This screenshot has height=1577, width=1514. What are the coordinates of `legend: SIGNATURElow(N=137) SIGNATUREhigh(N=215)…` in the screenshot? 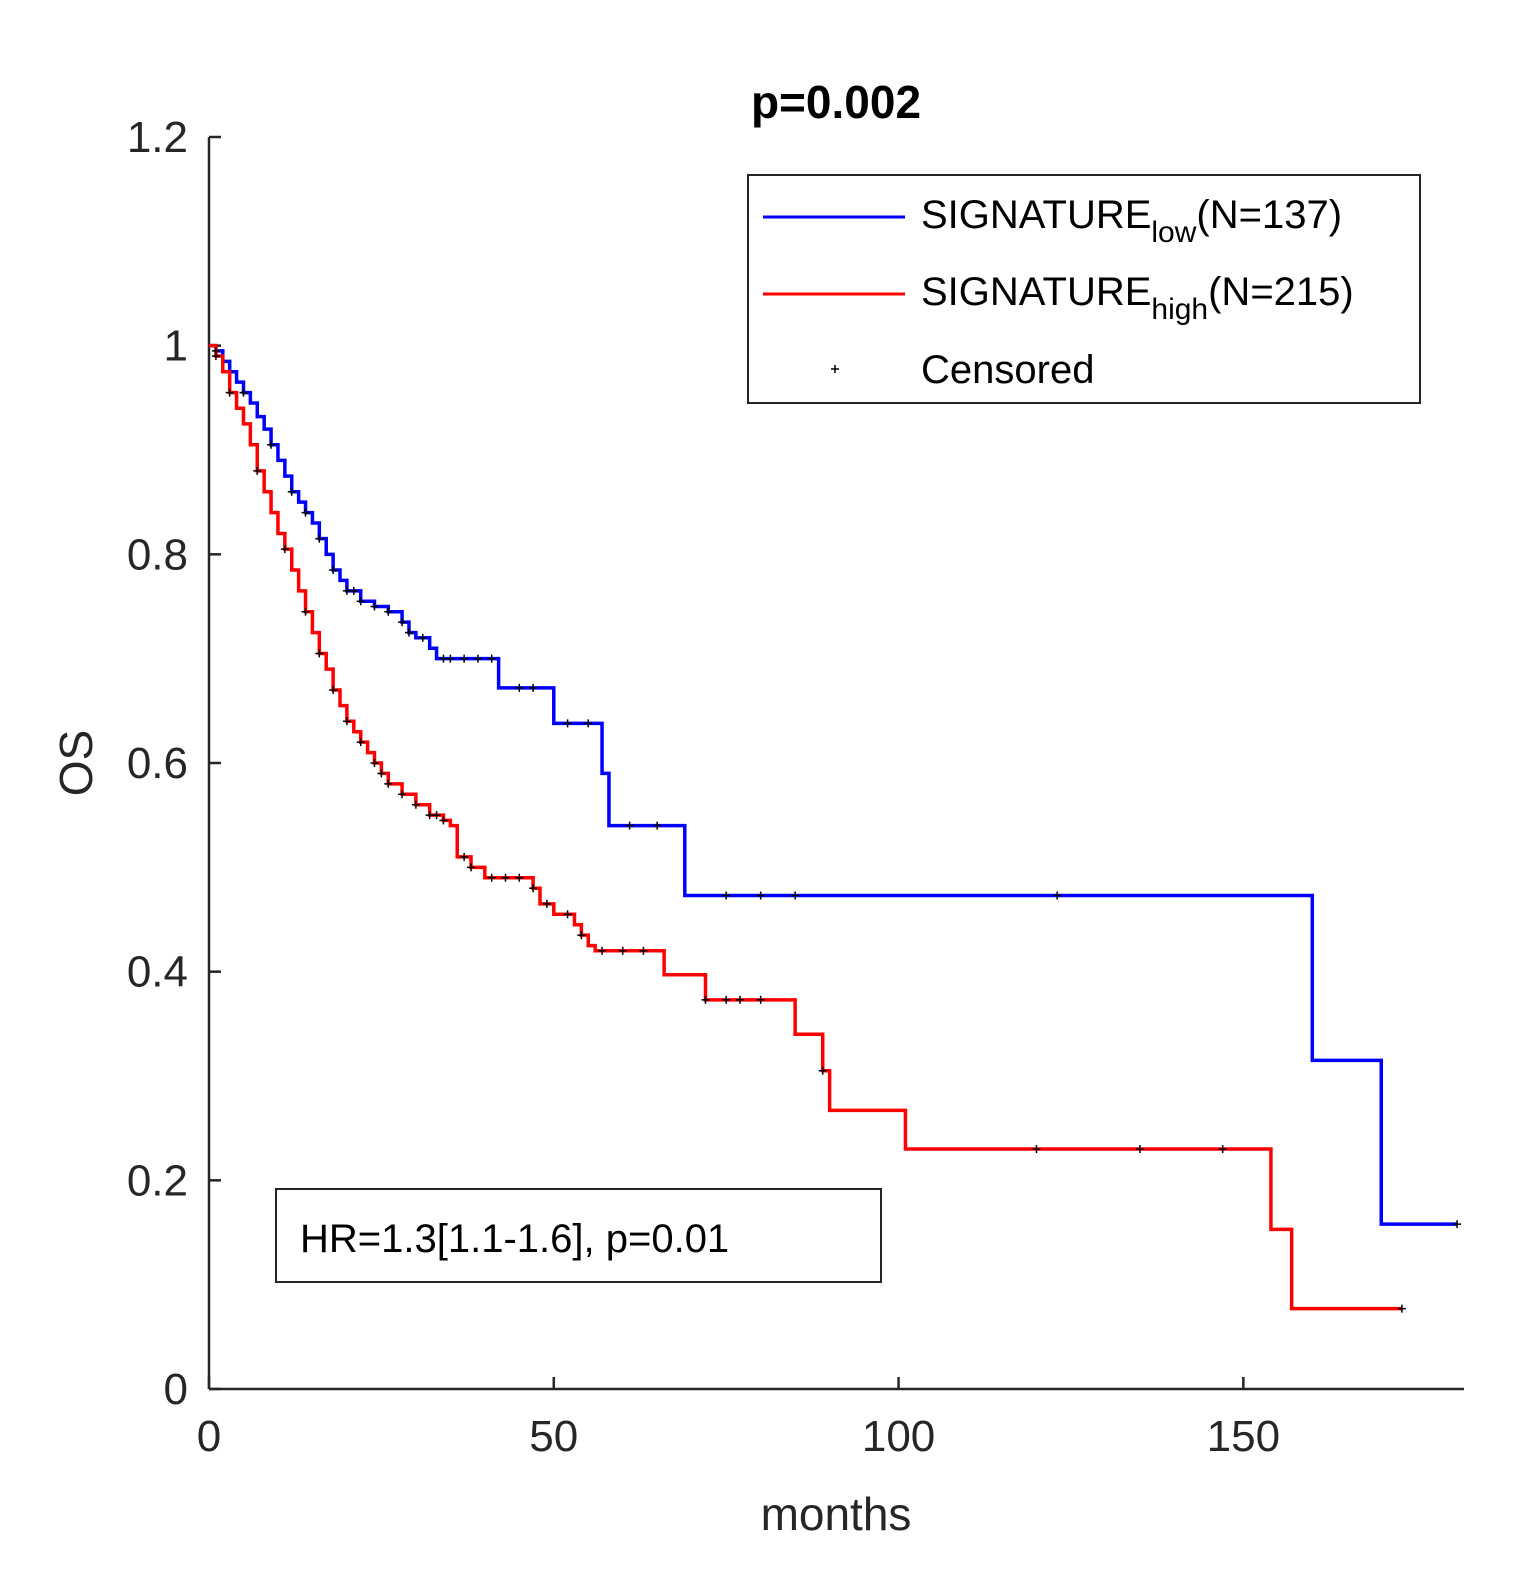 It's located at (1084, 289).